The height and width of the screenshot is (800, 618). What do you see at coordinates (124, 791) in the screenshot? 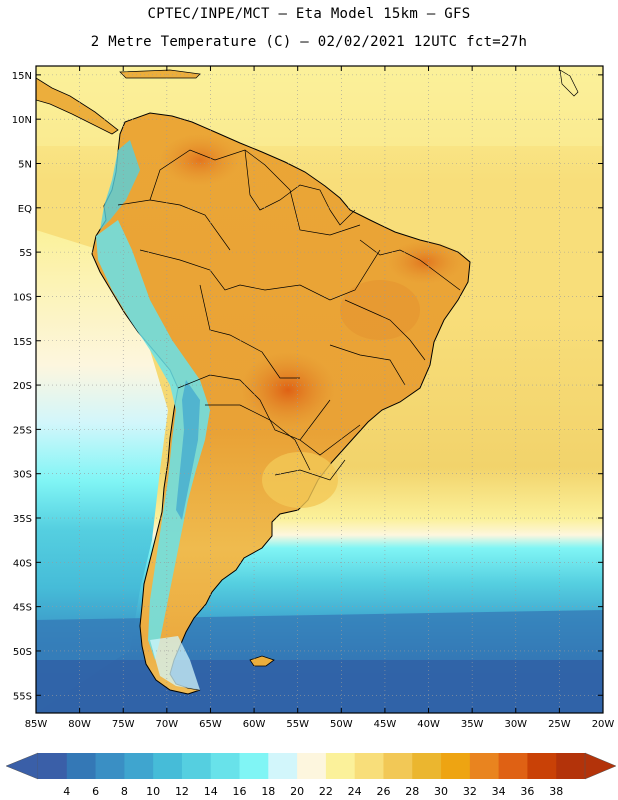
I see `colorbar-label: 8` at bounding box center [124, 791].